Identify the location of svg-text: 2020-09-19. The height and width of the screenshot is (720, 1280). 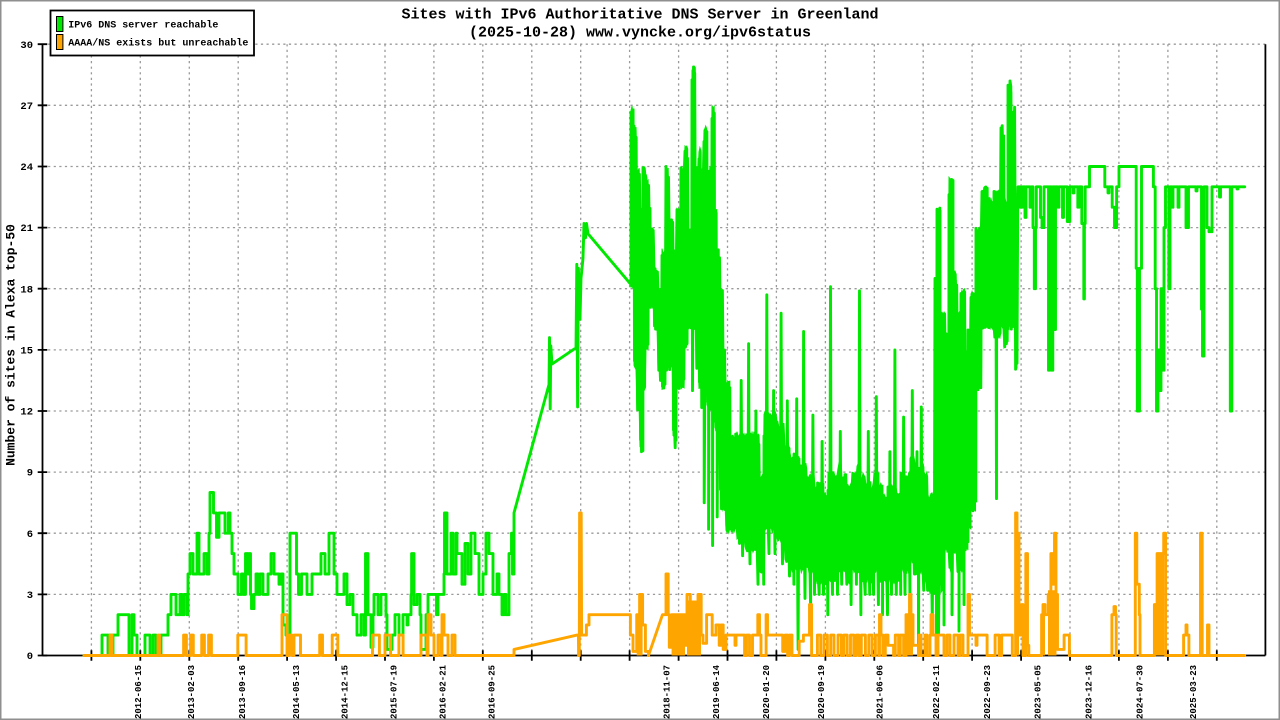
(822, 692).